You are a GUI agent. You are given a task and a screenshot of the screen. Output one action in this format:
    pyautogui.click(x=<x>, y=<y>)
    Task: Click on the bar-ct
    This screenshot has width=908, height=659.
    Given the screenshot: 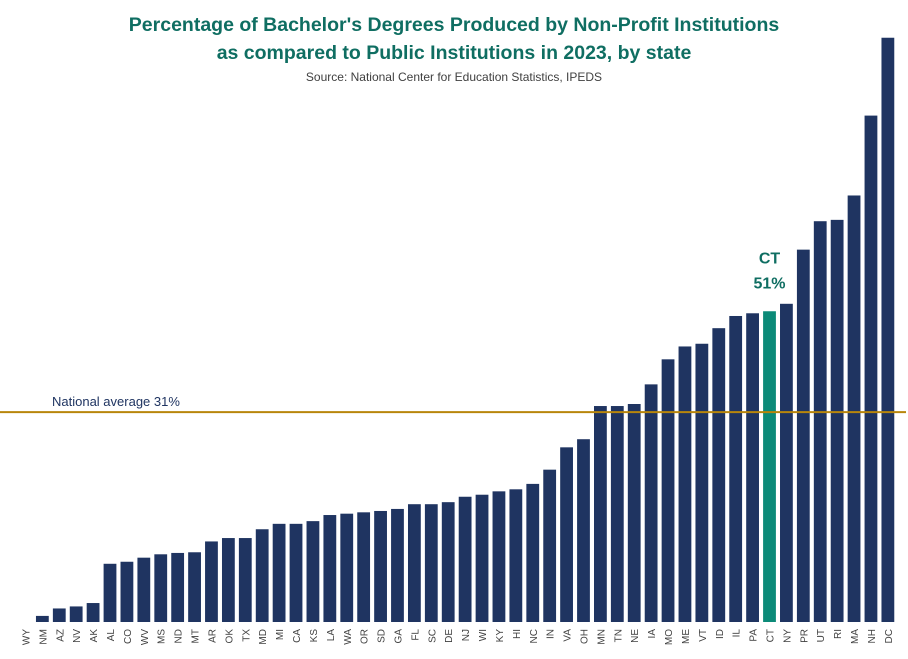 What is the action you would take?
    pyautogui.click(x=769, y=466)
    